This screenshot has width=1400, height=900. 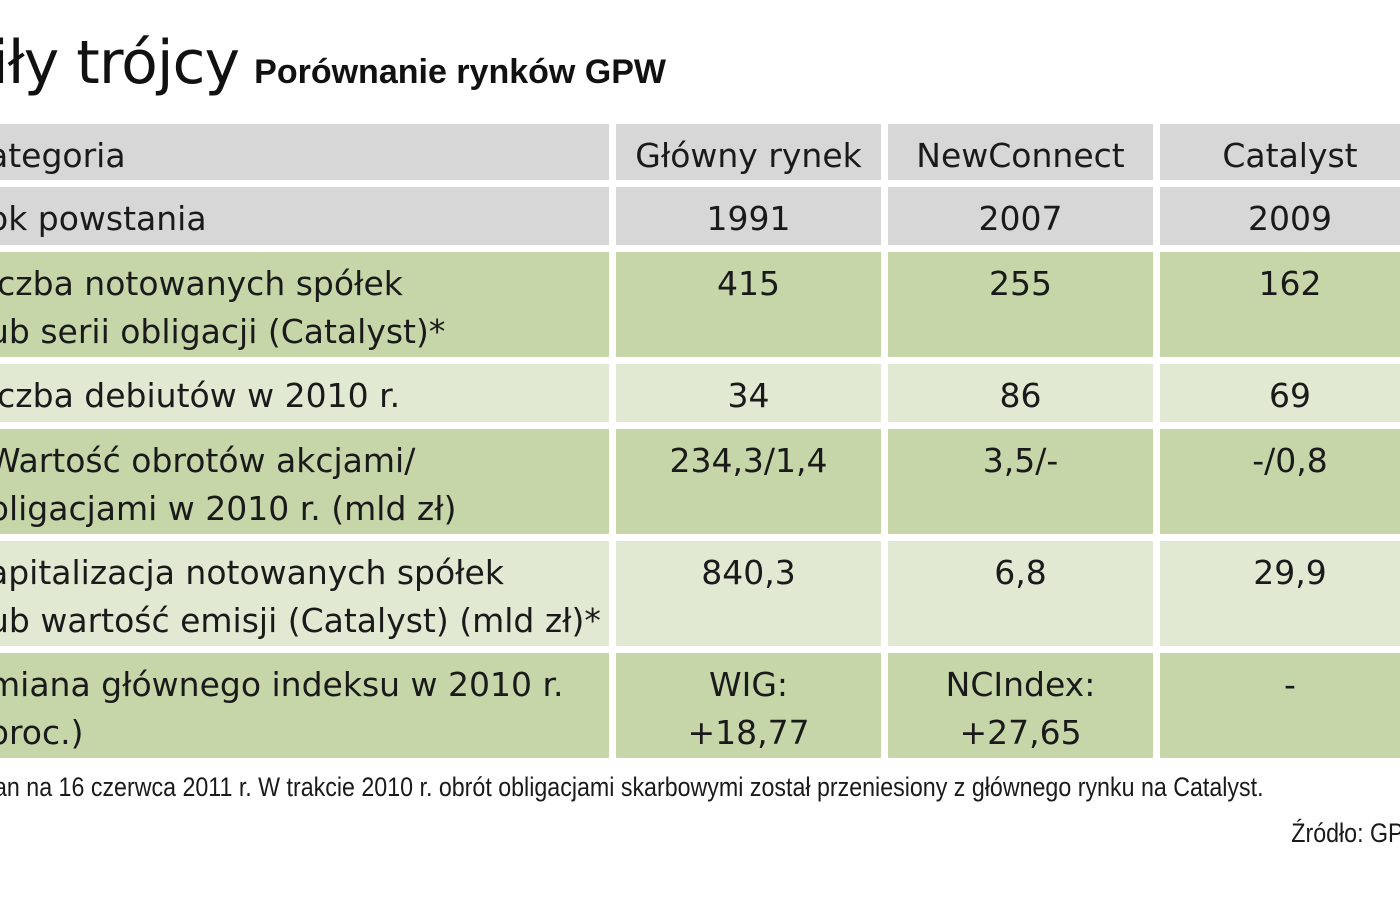 What do you see at coordinates (460, 72) in the screenshot?
I see `chart-subtitle: Porównanie rynków GPW` at bounding box center [460, 72].